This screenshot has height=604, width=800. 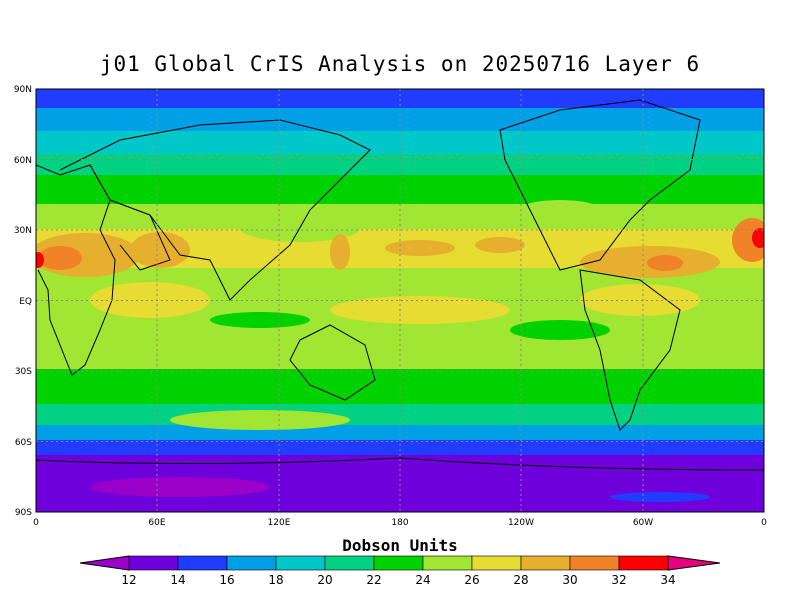 What do you see at coordinates (324, 580) in the screenshot?
I see `colorbar-tick-label: 20` at bounding box center [324, 580].